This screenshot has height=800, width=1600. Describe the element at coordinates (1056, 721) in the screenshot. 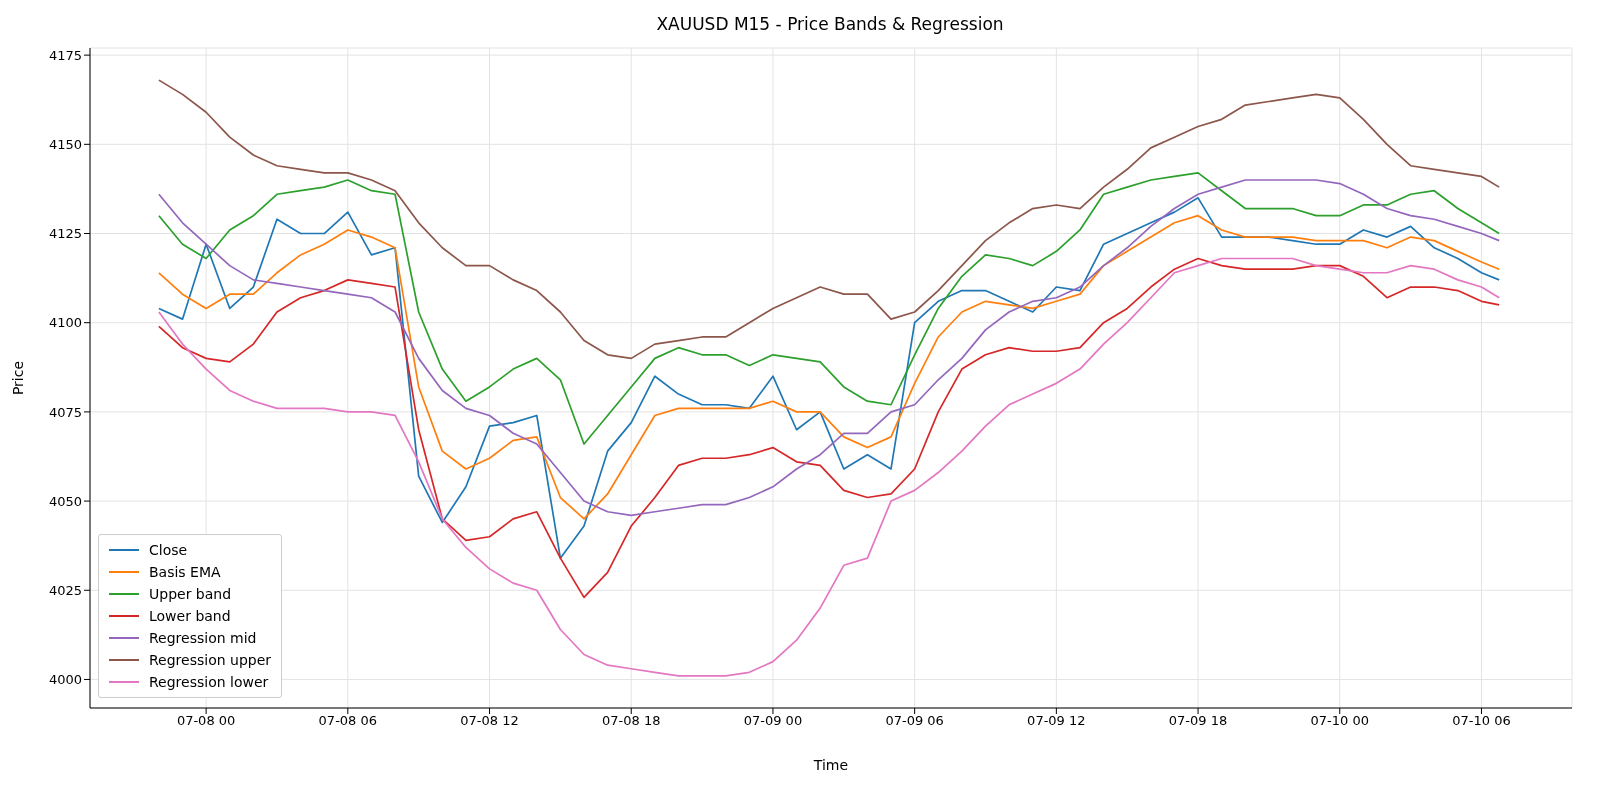

I see `x-tick-label: 07-09 12` at that location.